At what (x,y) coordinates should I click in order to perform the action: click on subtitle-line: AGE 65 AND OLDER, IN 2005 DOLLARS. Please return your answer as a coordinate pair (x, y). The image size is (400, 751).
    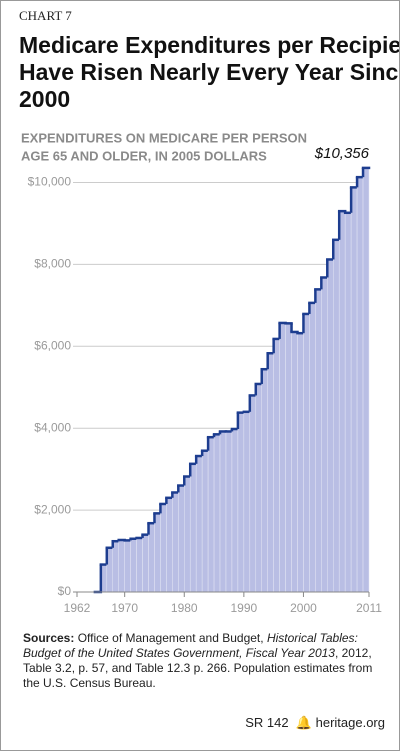
    Looking at the image, I should click on (144, 155).